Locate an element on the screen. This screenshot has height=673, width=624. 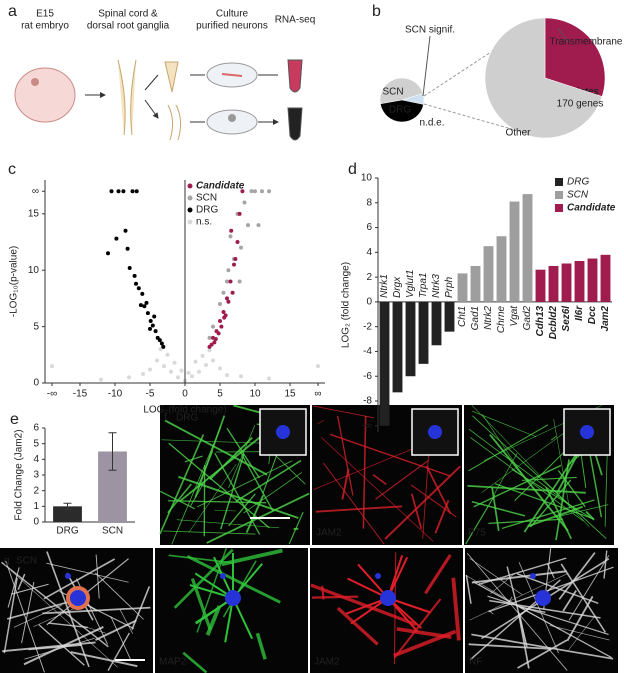
workflow-diagram is located at coordinates (158, 100).